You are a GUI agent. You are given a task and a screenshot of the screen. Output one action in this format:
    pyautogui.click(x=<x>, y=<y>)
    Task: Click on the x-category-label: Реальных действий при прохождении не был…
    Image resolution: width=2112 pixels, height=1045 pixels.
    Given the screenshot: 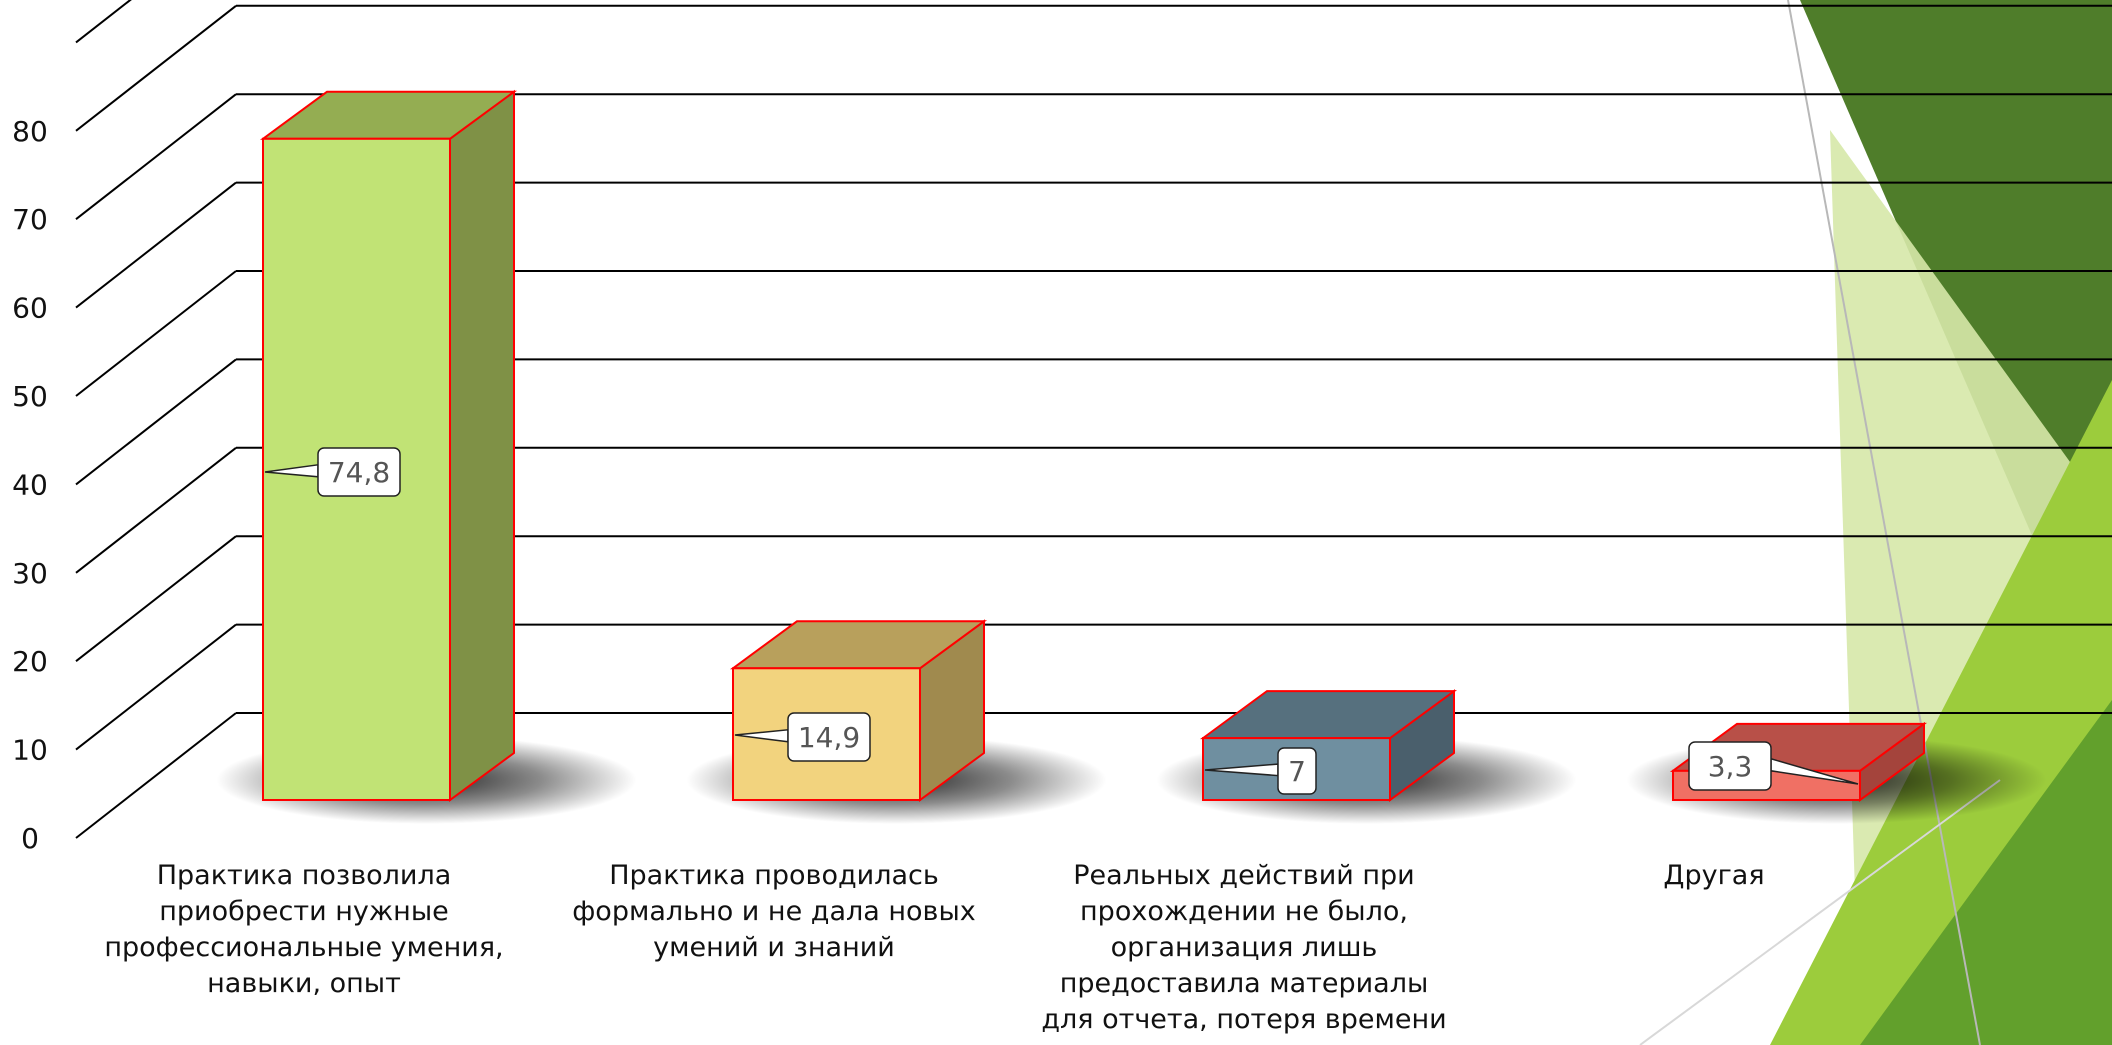 What is the action you would take?
    pyautogui.click(x=1244, y=947)
    